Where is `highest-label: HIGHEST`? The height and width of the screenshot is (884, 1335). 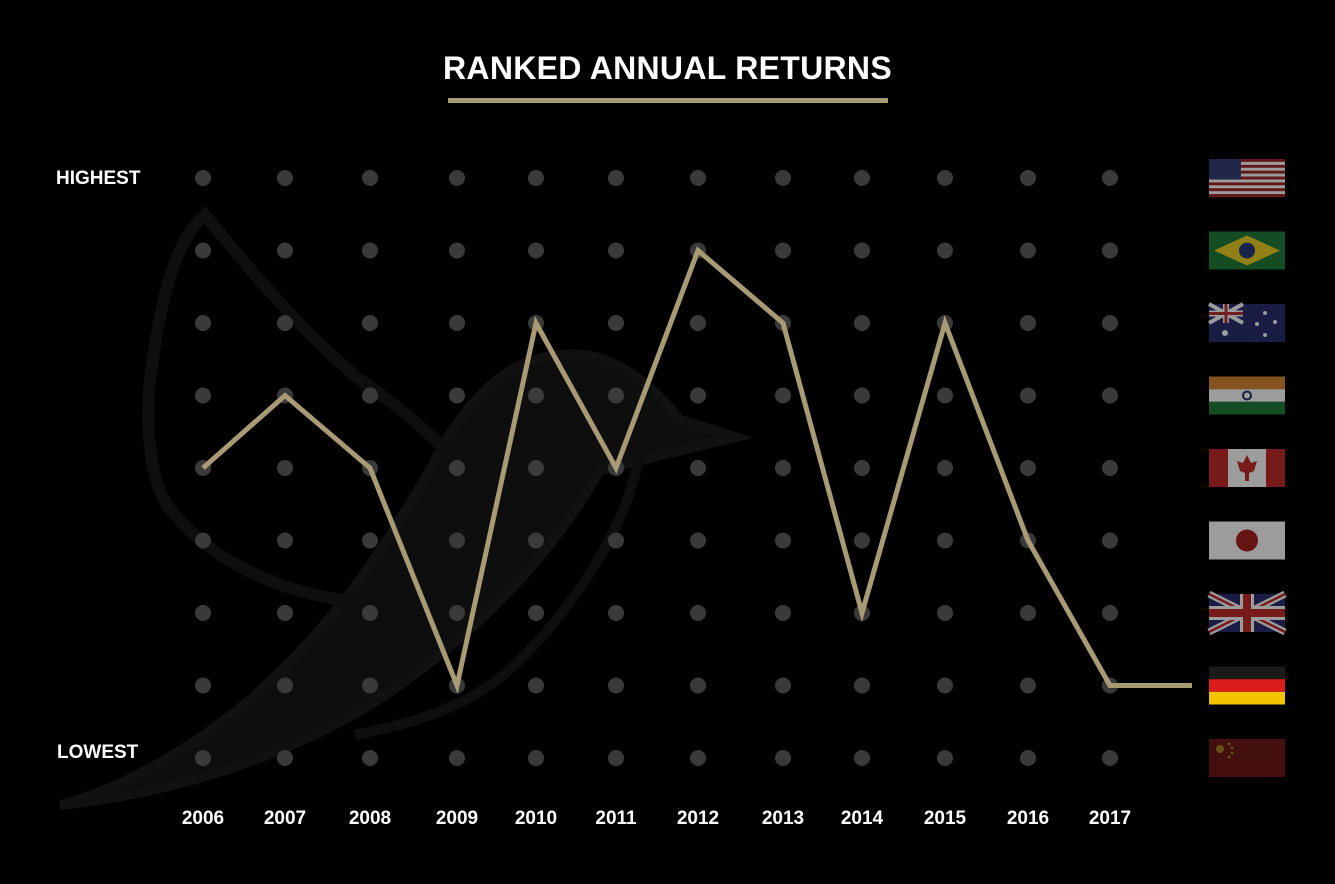
highest-label: HIGHEST is located at coordinates (98, 178).